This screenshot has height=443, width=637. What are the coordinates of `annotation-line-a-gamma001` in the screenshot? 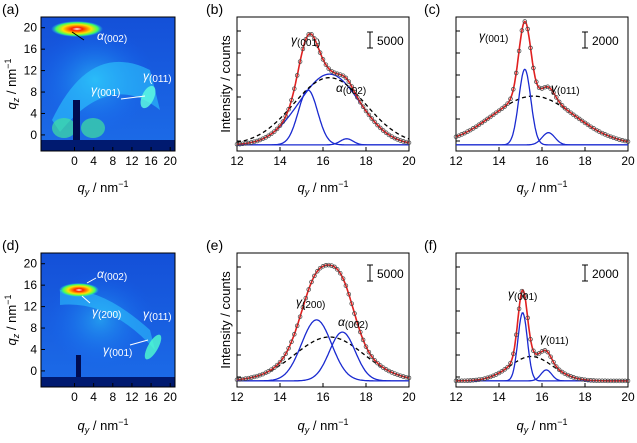 It's located at (133, 97).